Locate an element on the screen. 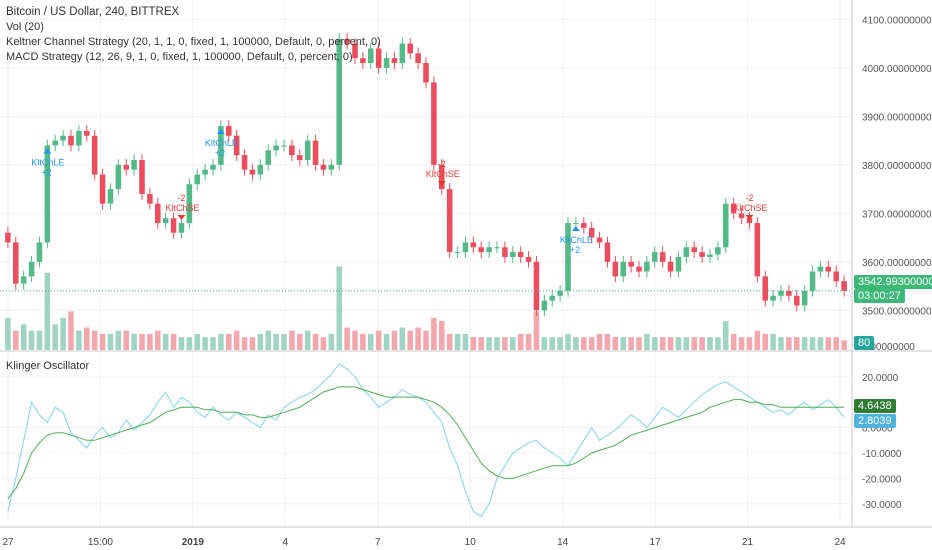 This screenshot has width=932, height=550. price-tick-label: 3600.00000000 is located at coordinates (897, 263).